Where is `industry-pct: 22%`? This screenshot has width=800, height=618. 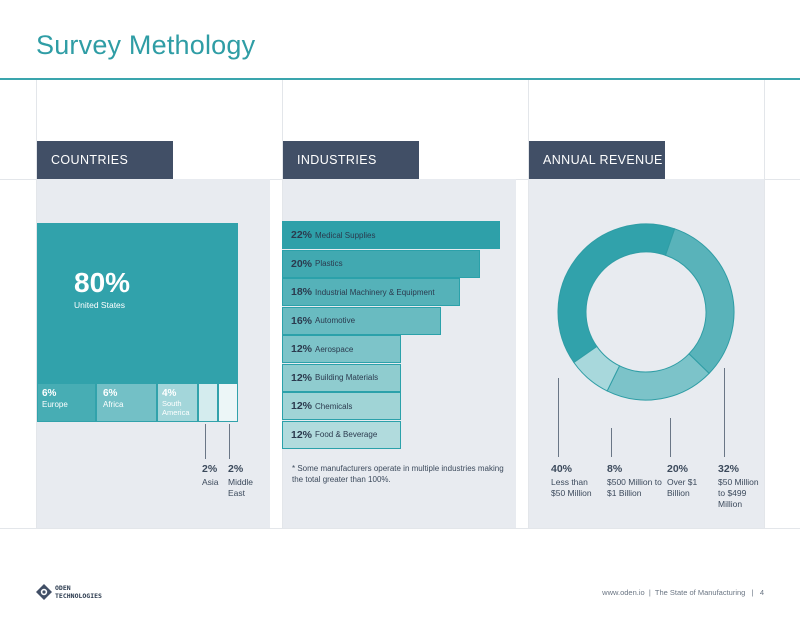 industry-pct: 22% is located at coordinates (302, 235).